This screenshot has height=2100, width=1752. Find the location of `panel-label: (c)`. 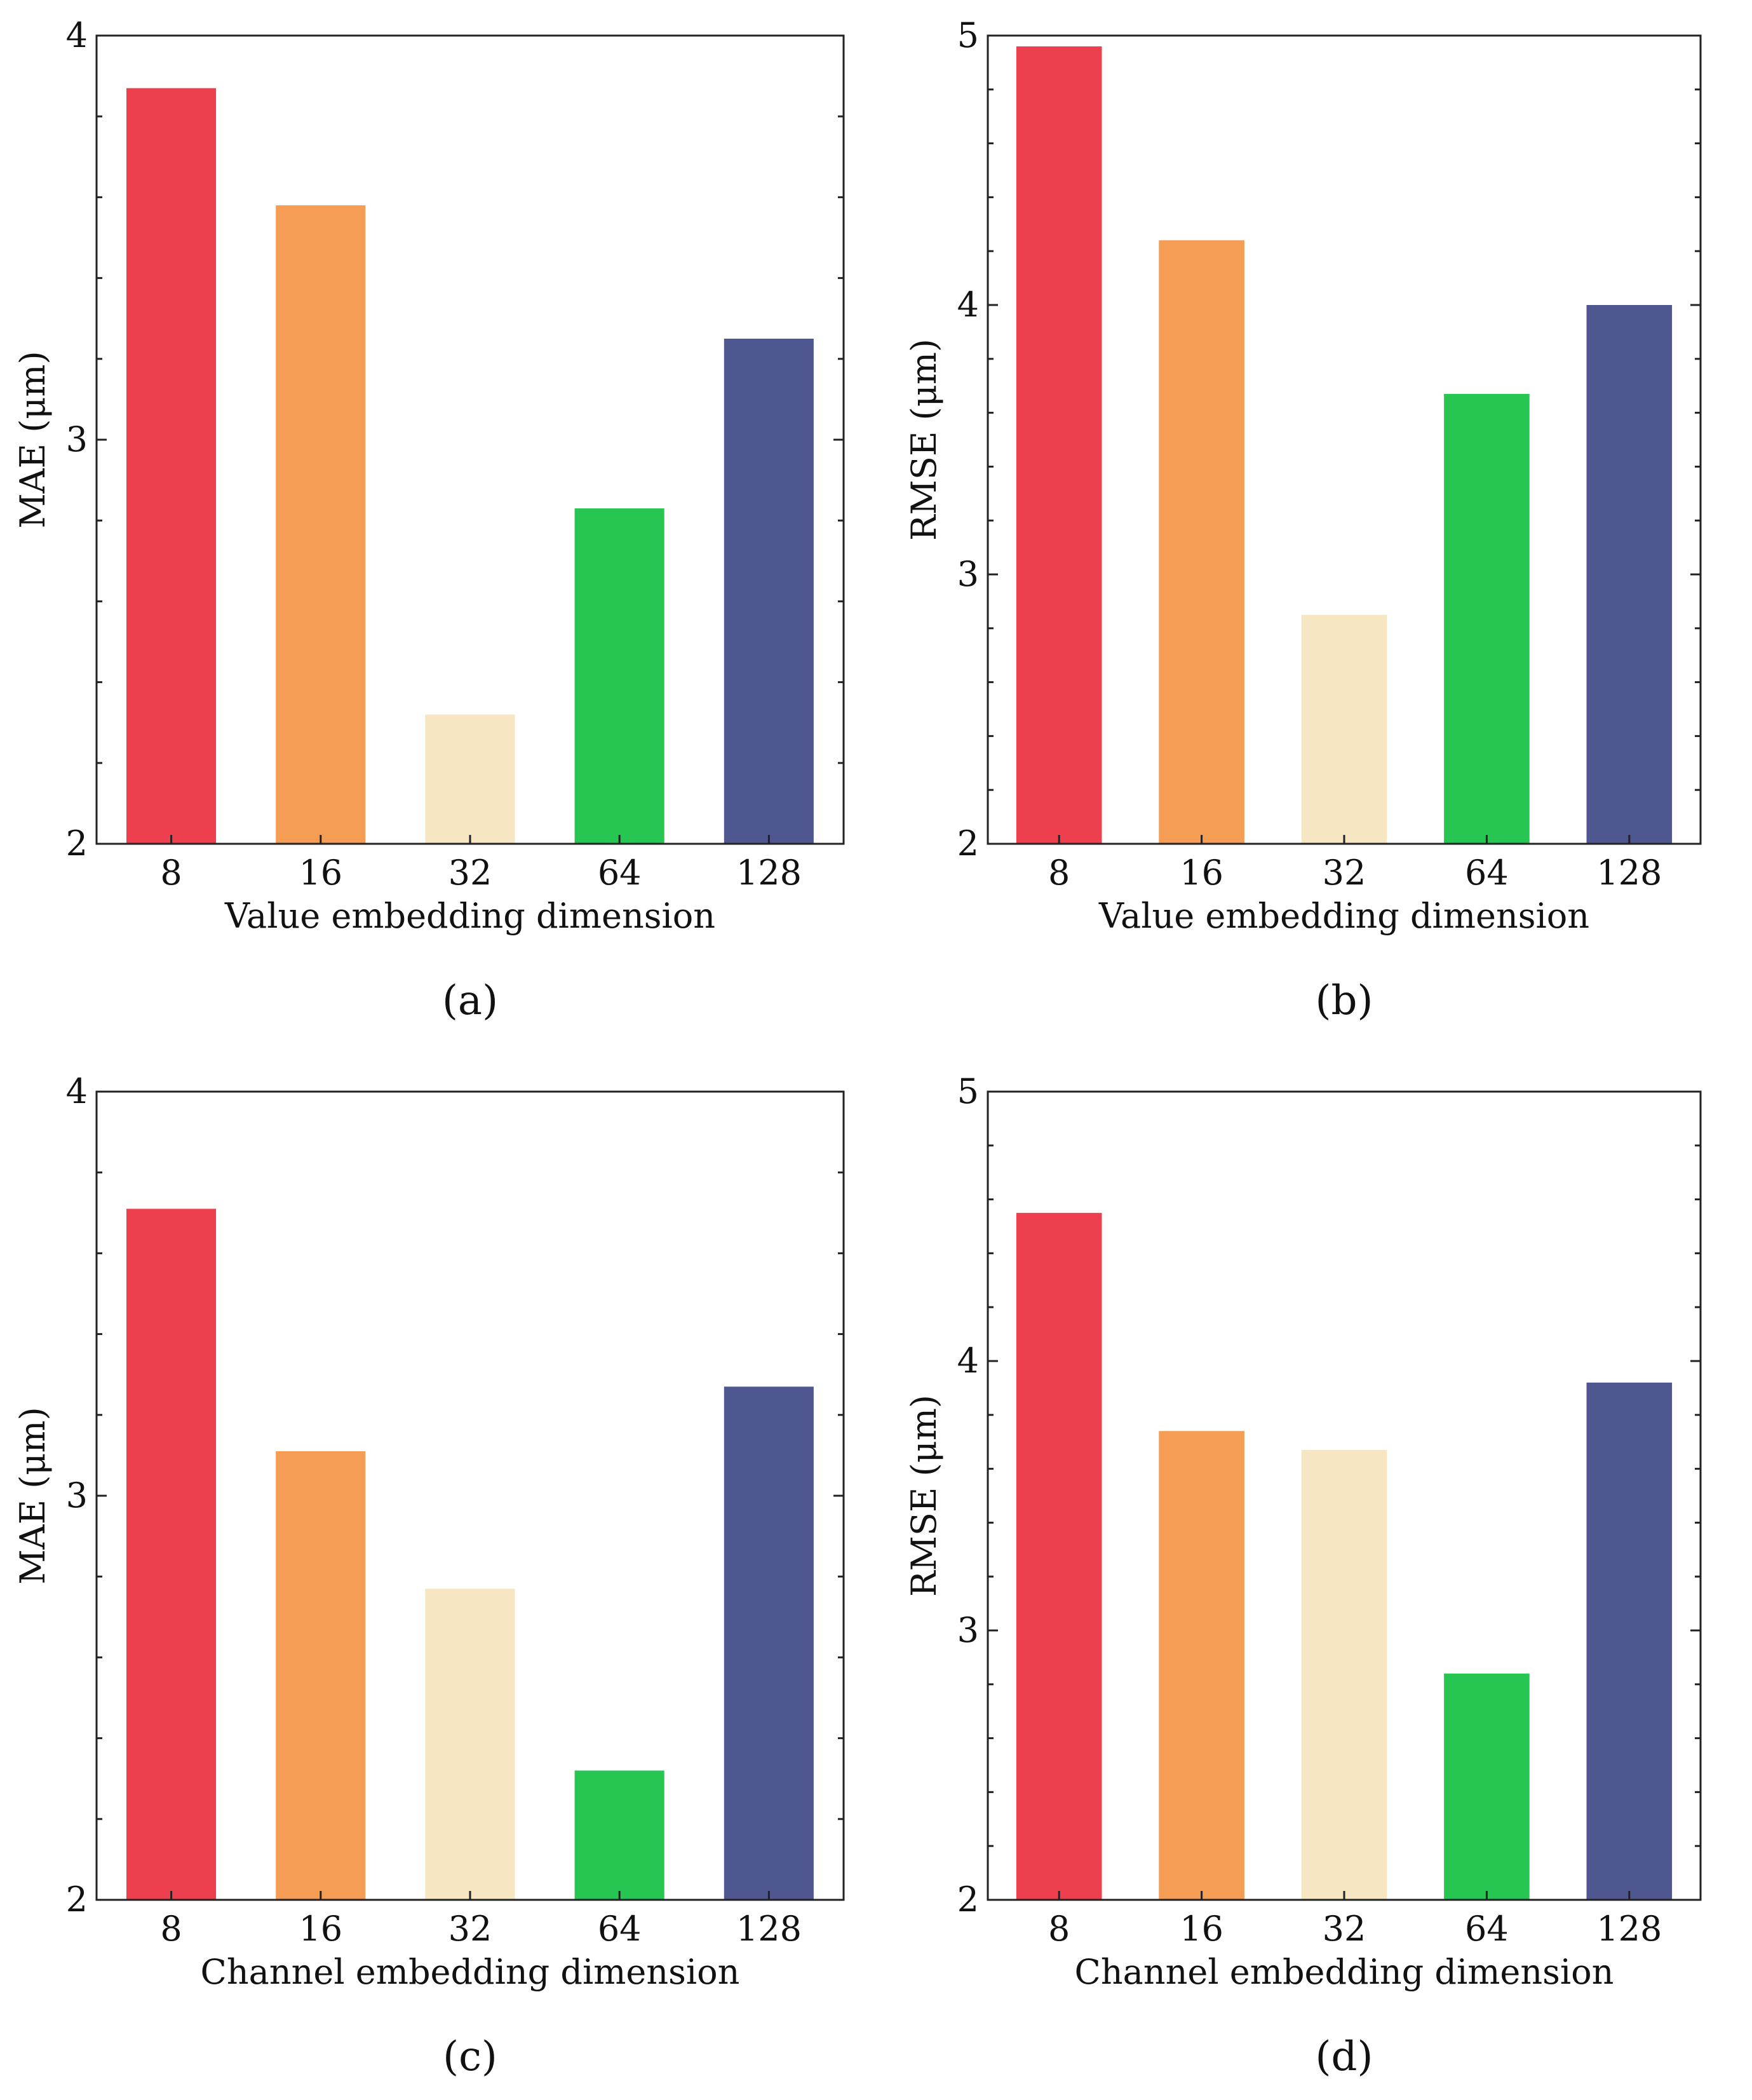

panel-label: (c) is located at coordinates (470, 2056).